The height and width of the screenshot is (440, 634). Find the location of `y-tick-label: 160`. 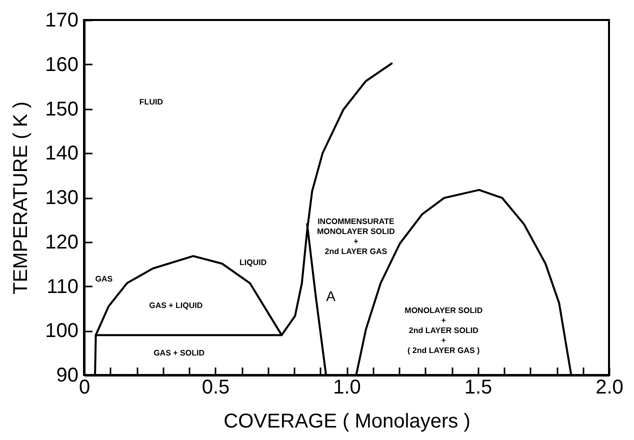

y-tick-label: 160 is located at coordinates (61, 65).